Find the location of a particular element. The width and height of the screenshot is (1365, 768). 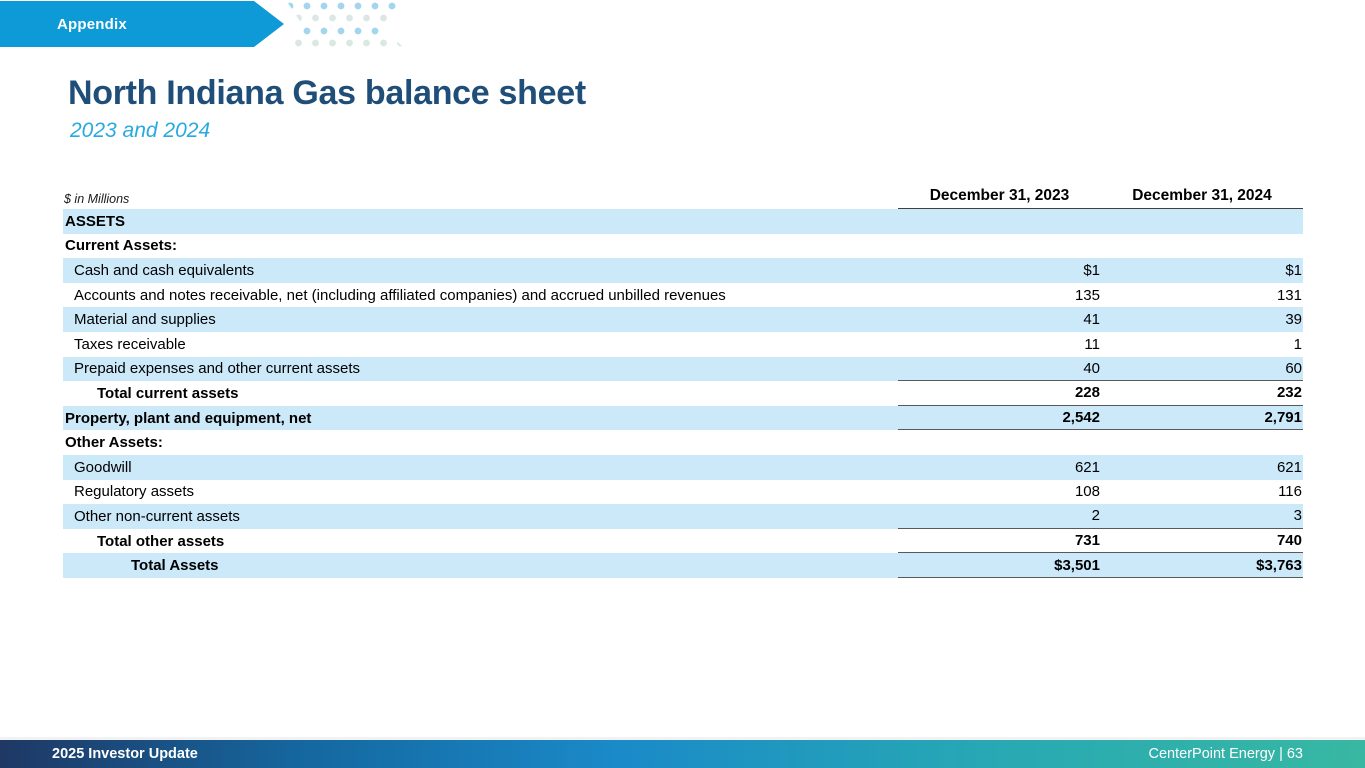

column-header-2023: December 31, 2023 is located at coordinates (999, 195).